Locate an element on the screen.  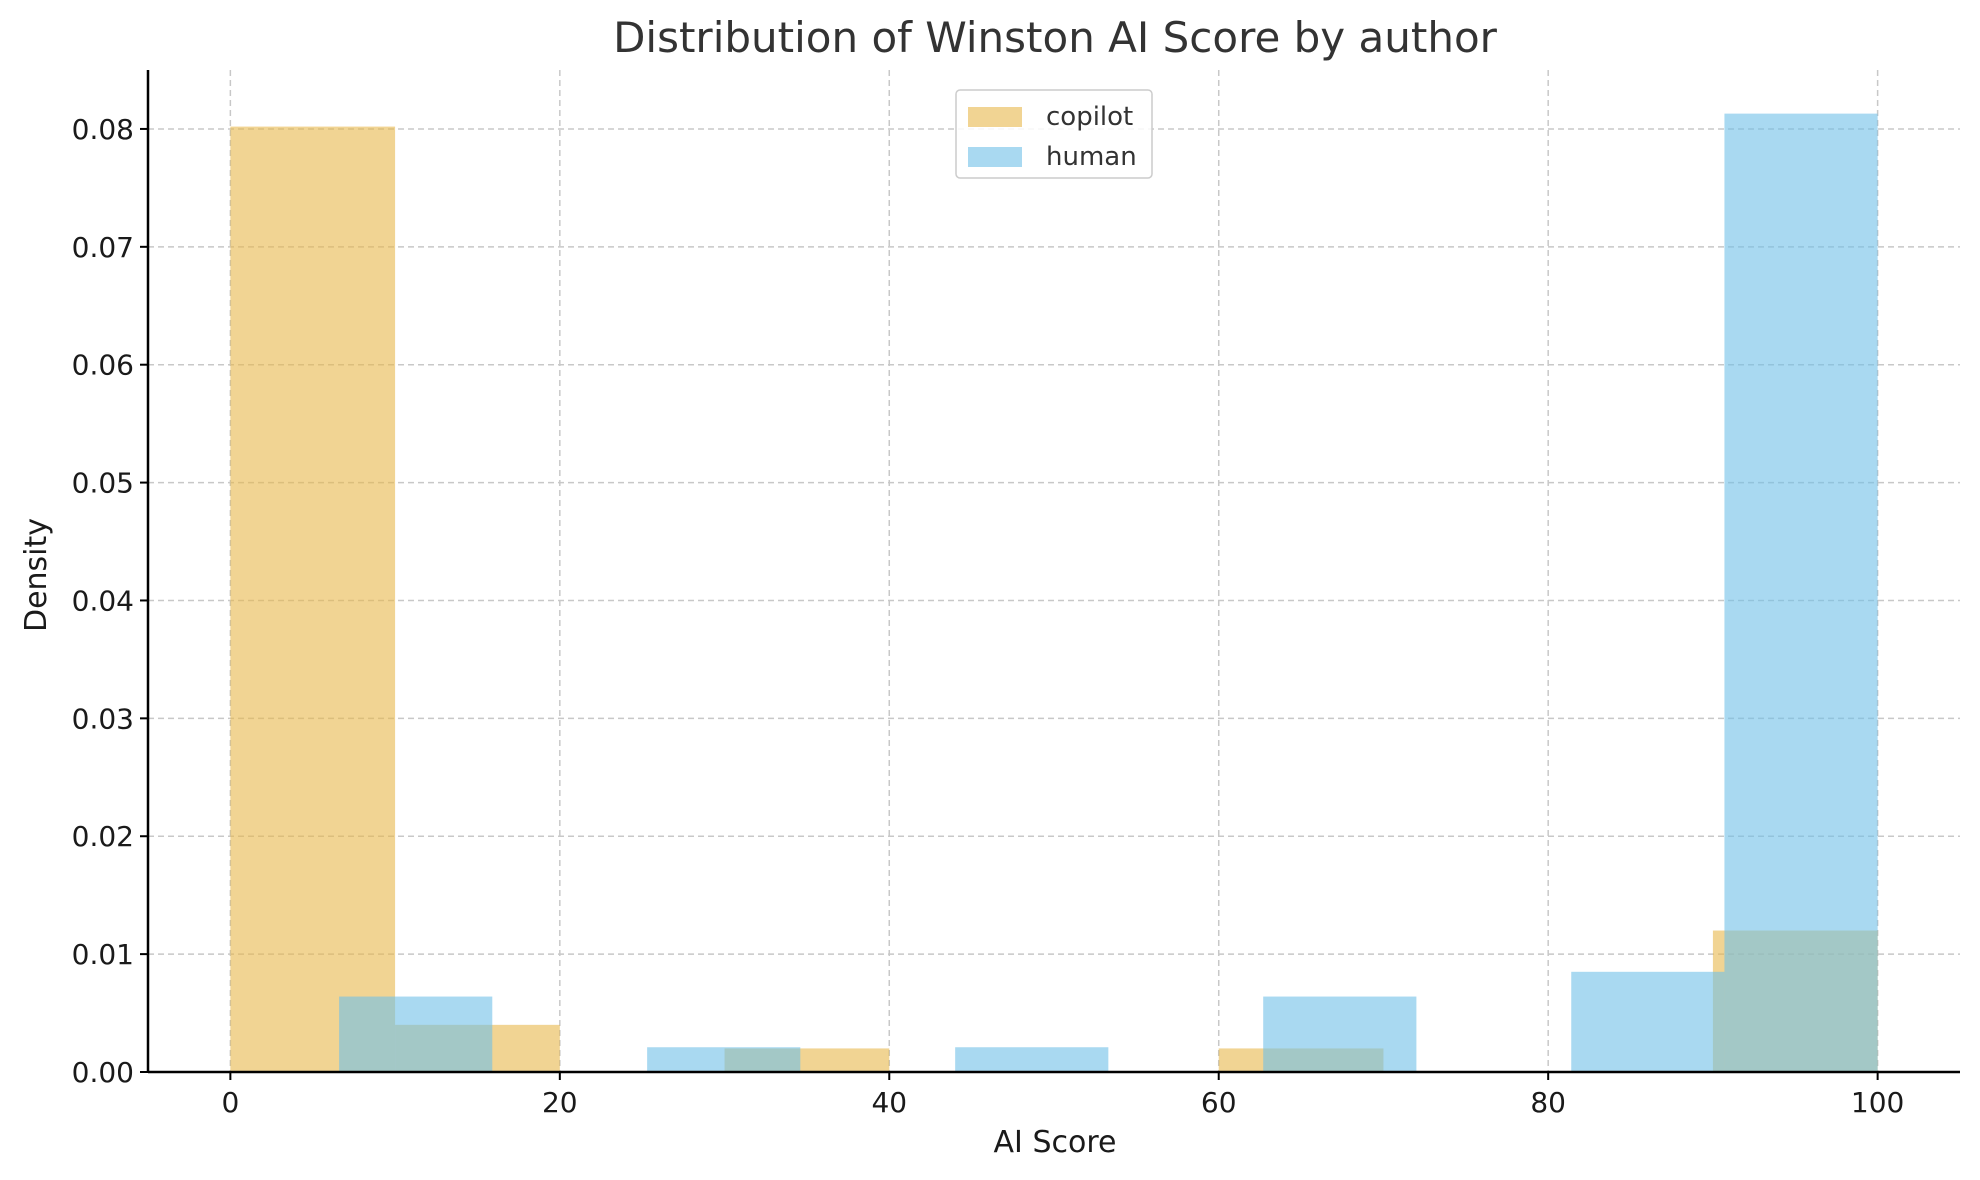
y-tick-label: 0.01 is located at coordinates (103, 954).